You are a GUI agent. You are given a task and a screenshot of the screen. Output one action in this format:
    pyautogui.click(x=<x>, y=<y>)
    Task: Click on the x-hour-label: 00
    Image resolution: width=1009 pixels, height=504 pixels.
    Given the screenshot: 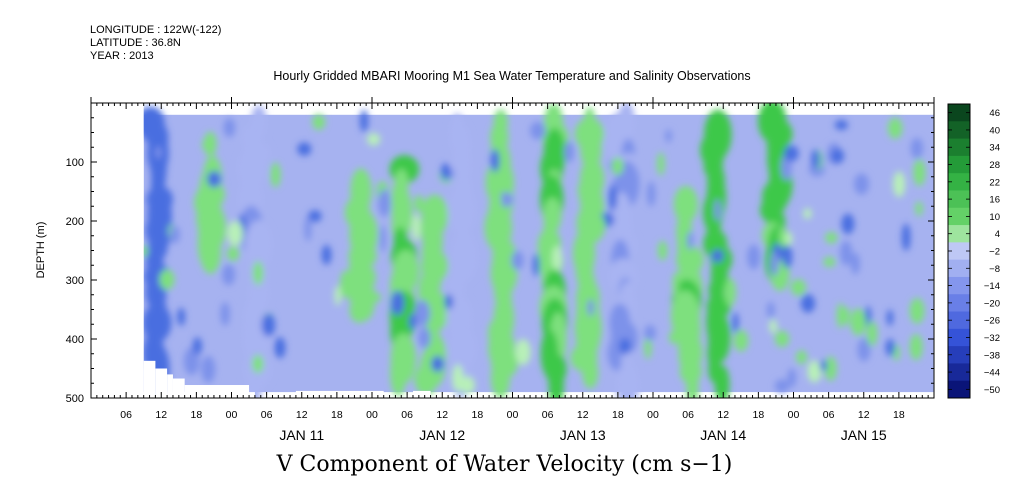 What is the action you would take?
    pyautogui.click(x=653, y=415)
    